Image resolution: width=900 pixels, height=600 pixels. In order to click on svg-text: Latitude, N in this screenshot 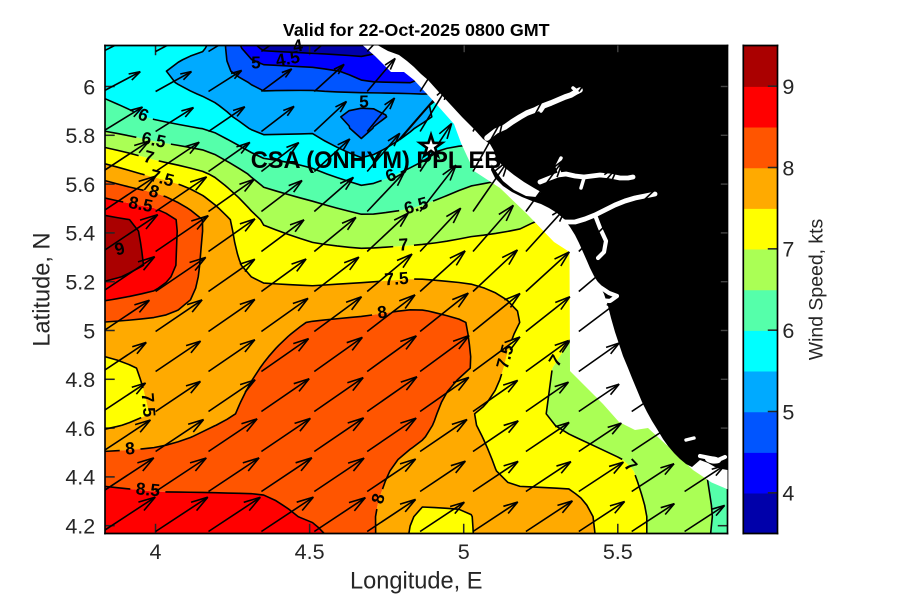, I will do `click(42, 289)`.